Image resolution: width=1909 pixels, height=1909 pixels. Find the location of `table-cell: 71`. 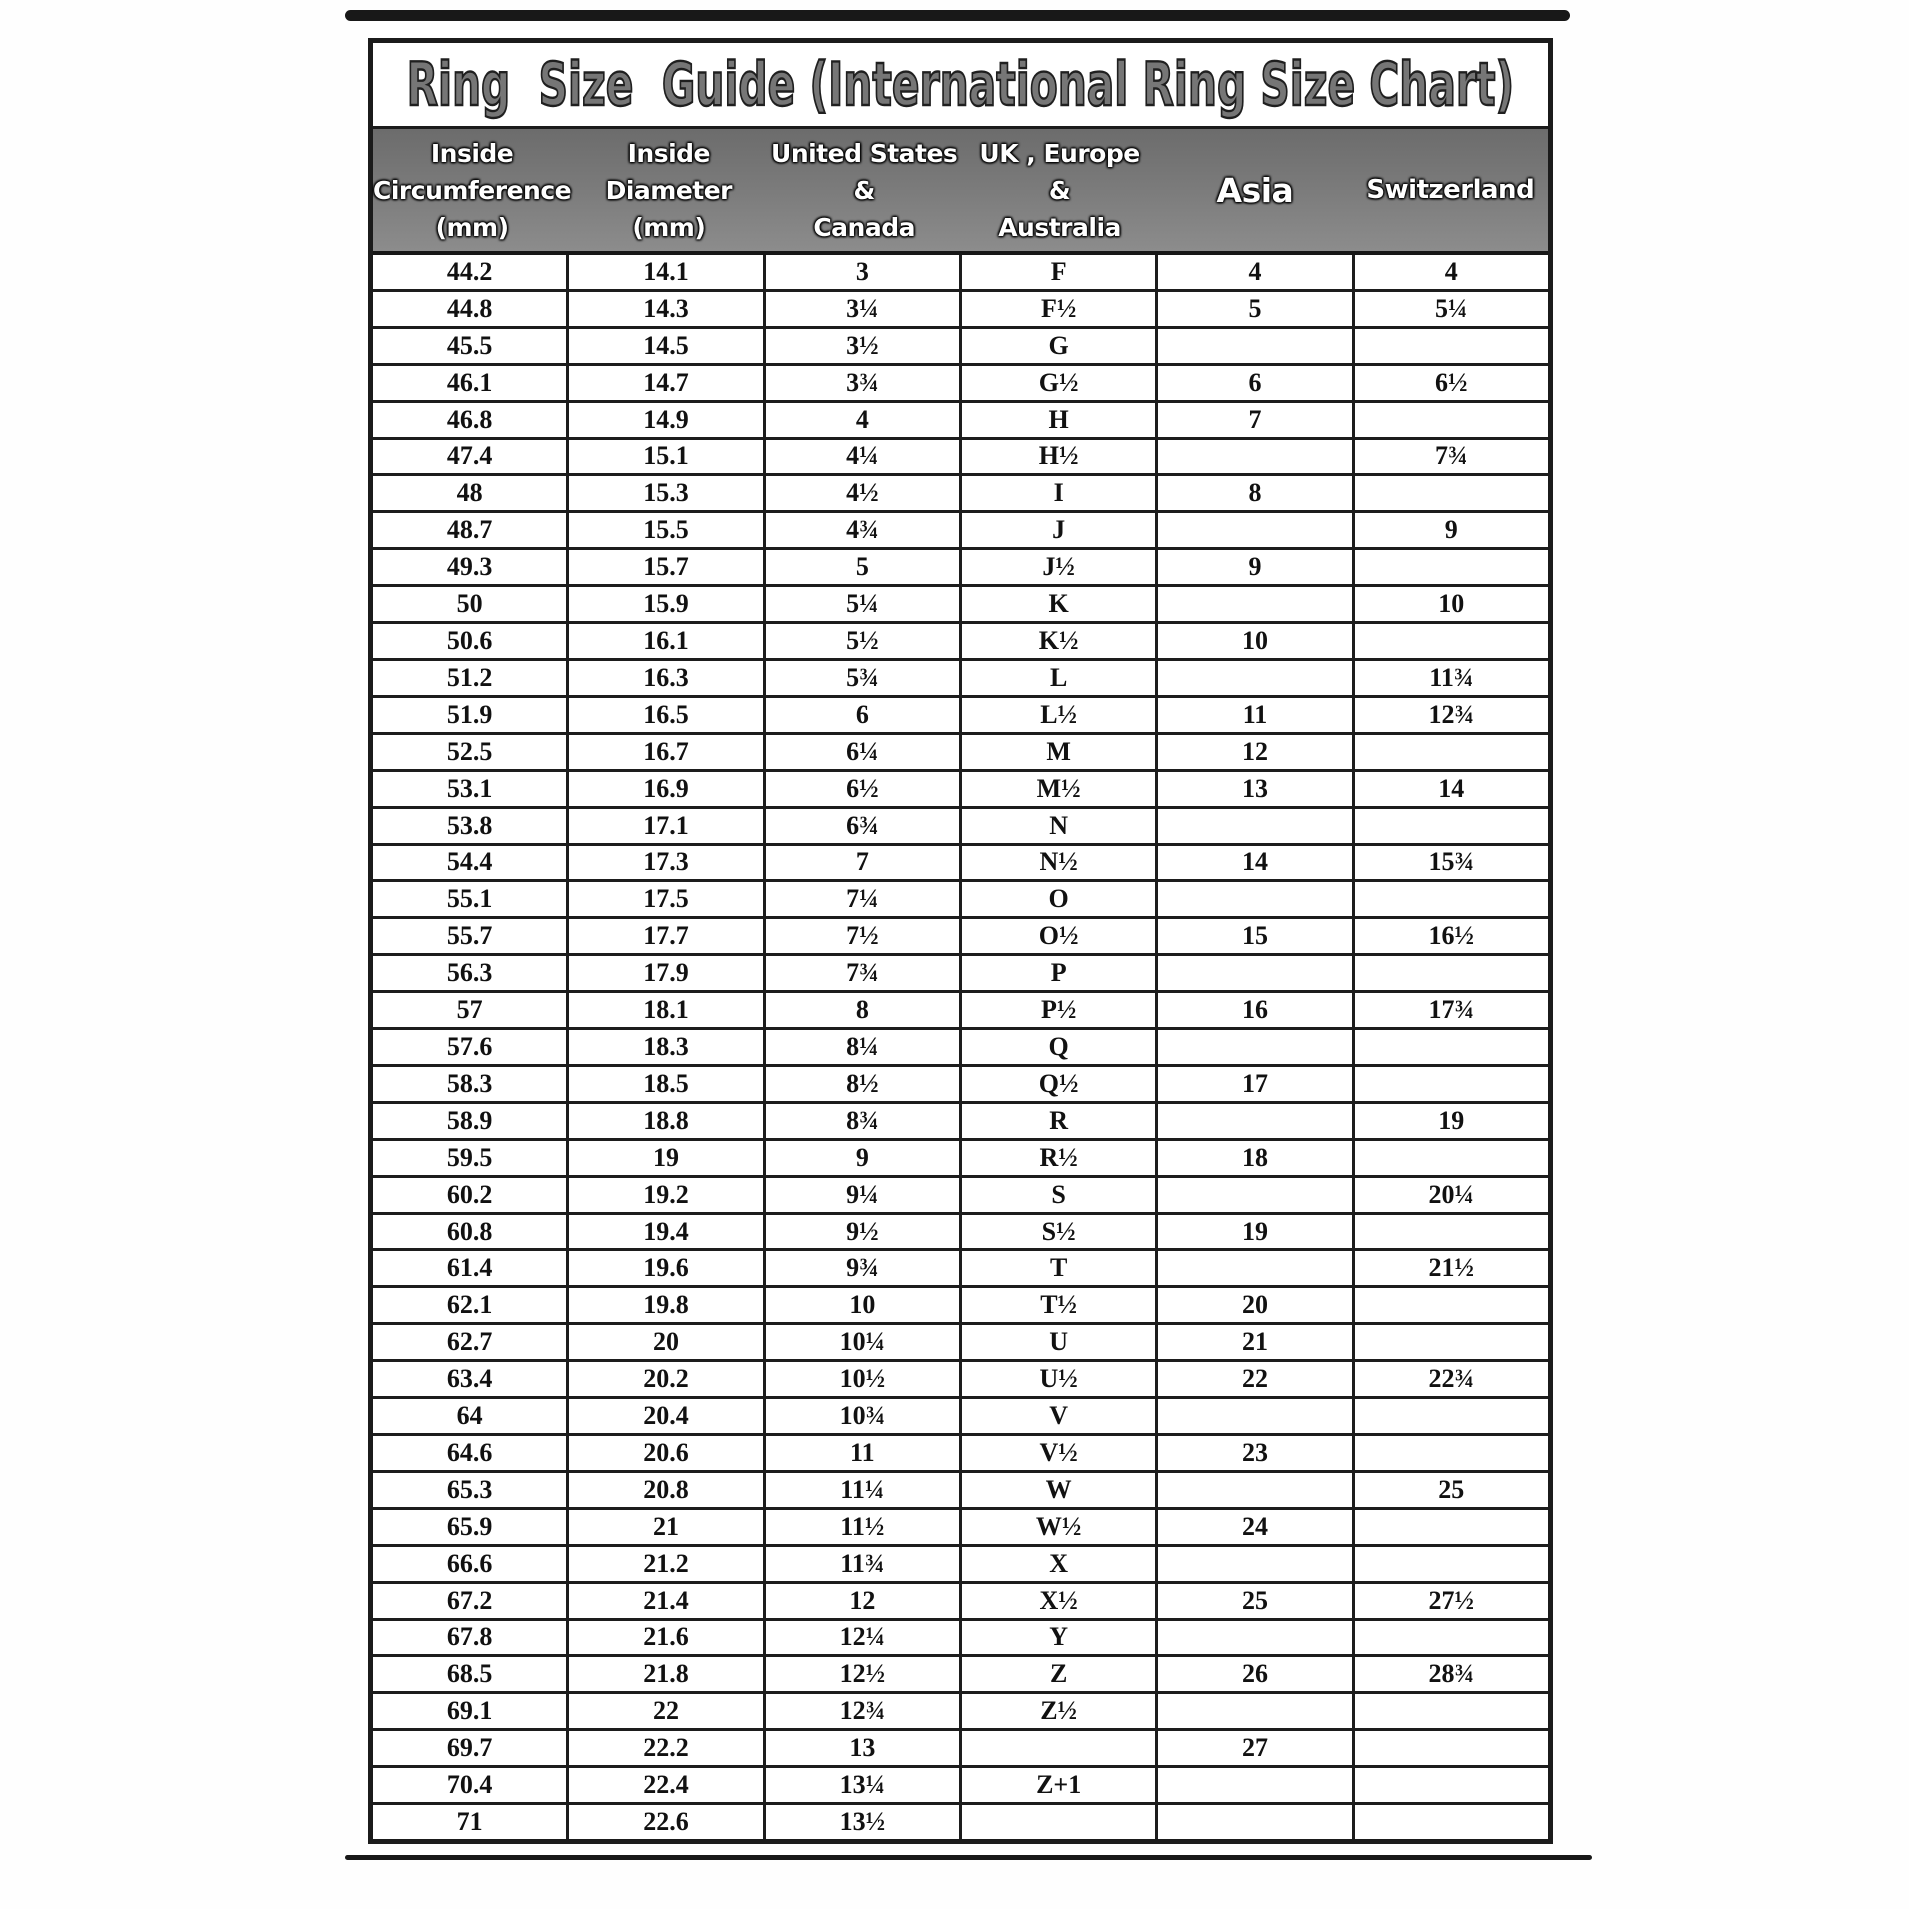

table-cell: 71 is located at coordinates (471, 1822).